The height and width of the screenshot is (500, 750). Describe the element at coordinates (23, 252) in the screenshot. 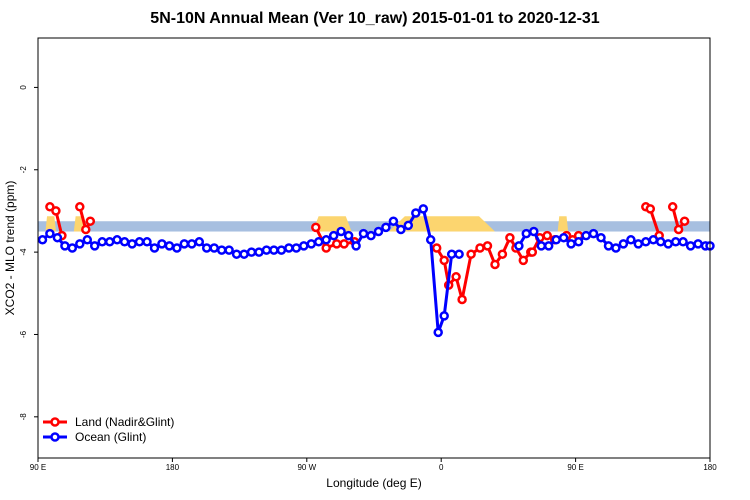

I see `y-tick-label: -4` at that location.